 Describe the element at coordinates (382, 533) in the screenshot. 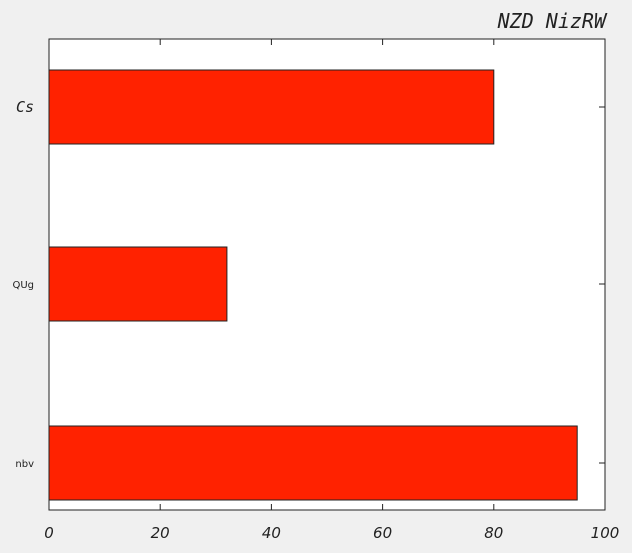

I see `x-tick-label: 60` at that location.